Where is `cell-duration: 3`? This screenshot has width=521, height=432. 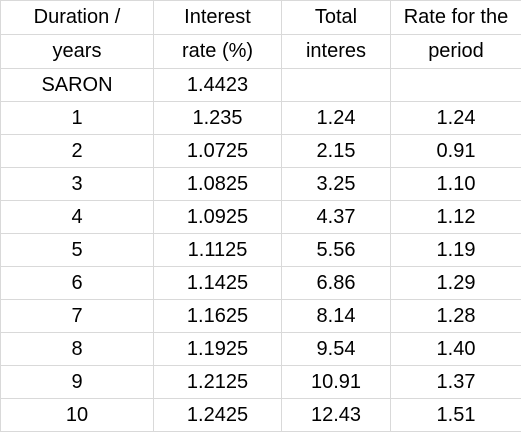
cell-duration: 3 is located at coordinates (77, 184).